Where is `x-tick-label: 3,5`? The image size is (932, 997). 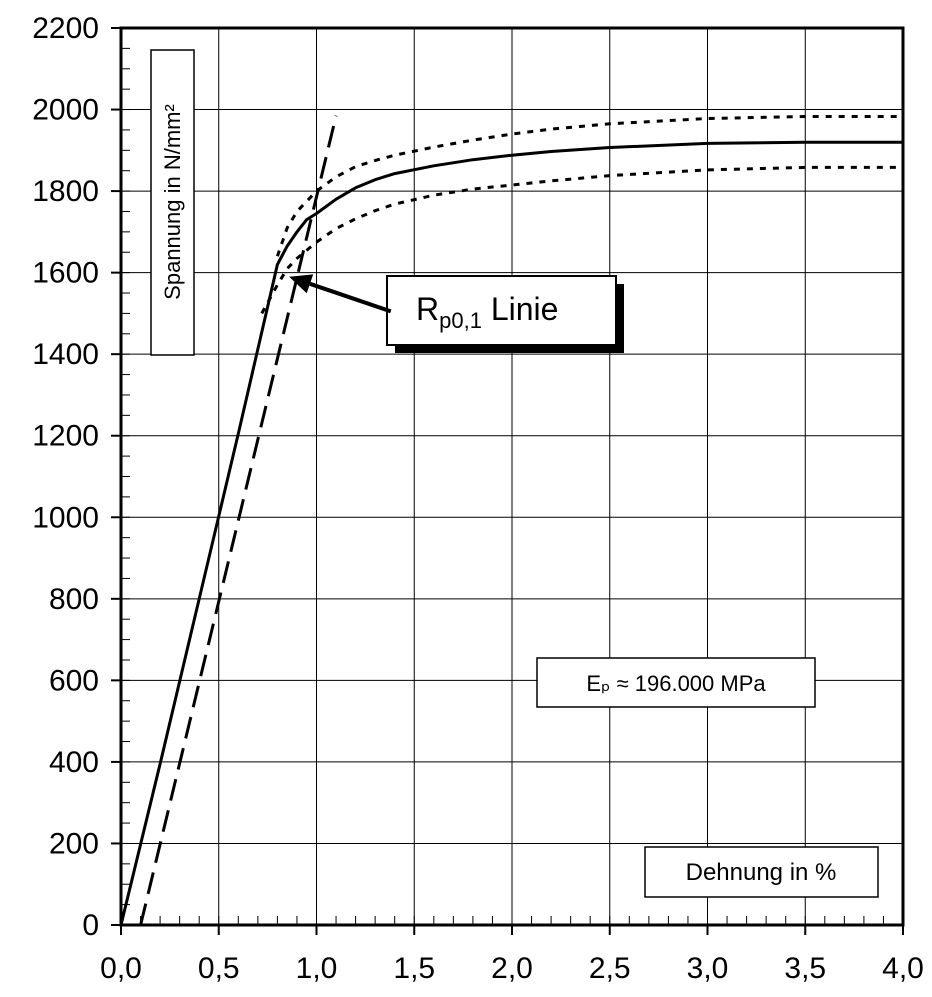 x-tick-label: 3,5 is located at coordinates (805, 968).